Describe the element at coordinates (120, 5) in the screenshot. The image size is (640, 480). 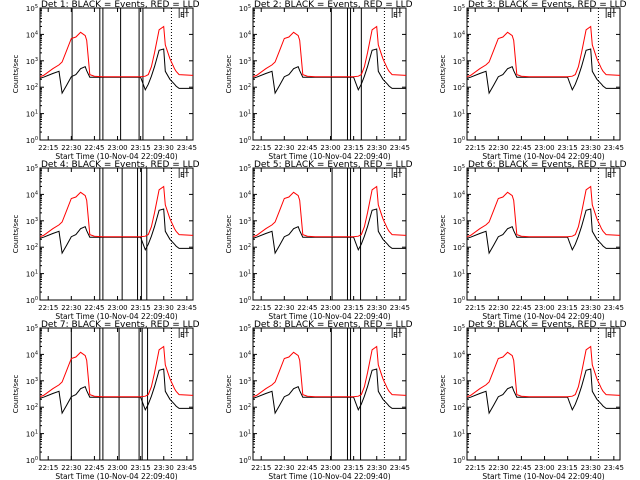
I see `panel-title: Det 1: BLACK = Events, RED = LLD` at that location.